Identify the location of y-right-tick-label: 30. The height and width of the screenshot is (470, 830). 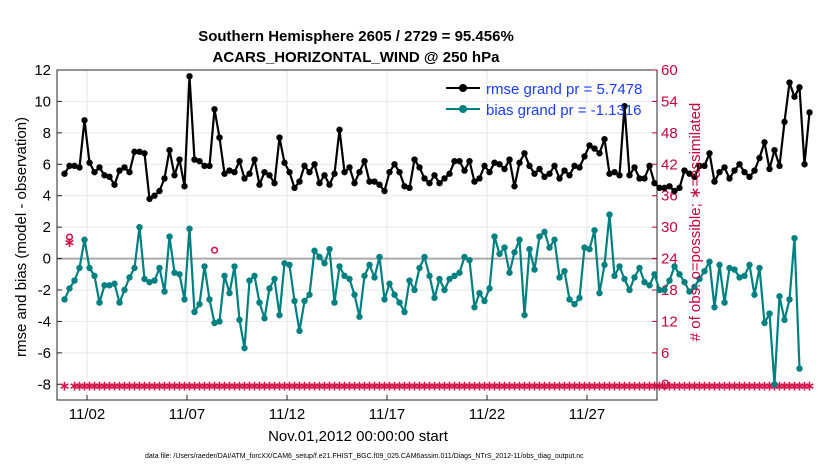
(669, 227).